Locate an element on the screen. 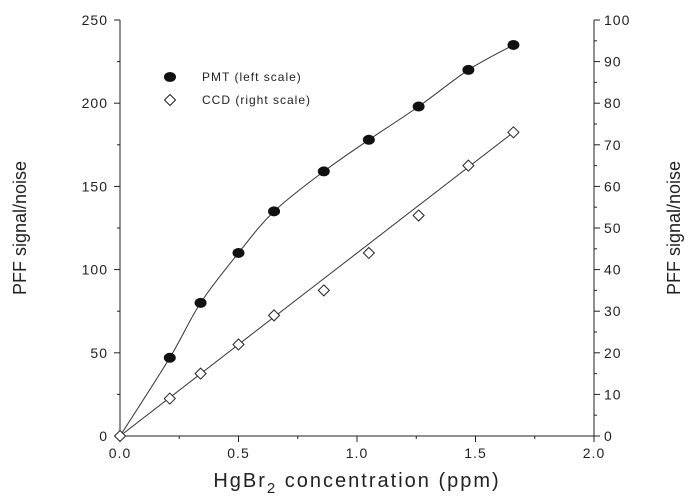  x-axis-title-subscript: 2 is located at coordinates (272, 488).